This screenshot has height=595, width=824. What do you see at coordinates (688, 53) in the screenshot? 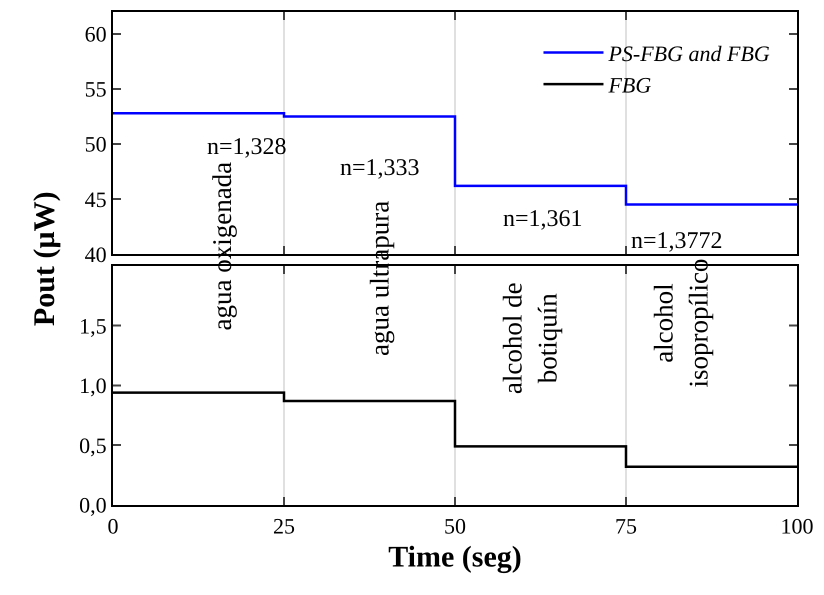
I see `legend-label: PS-FBG and FBG` at bounding box center [688, 53].